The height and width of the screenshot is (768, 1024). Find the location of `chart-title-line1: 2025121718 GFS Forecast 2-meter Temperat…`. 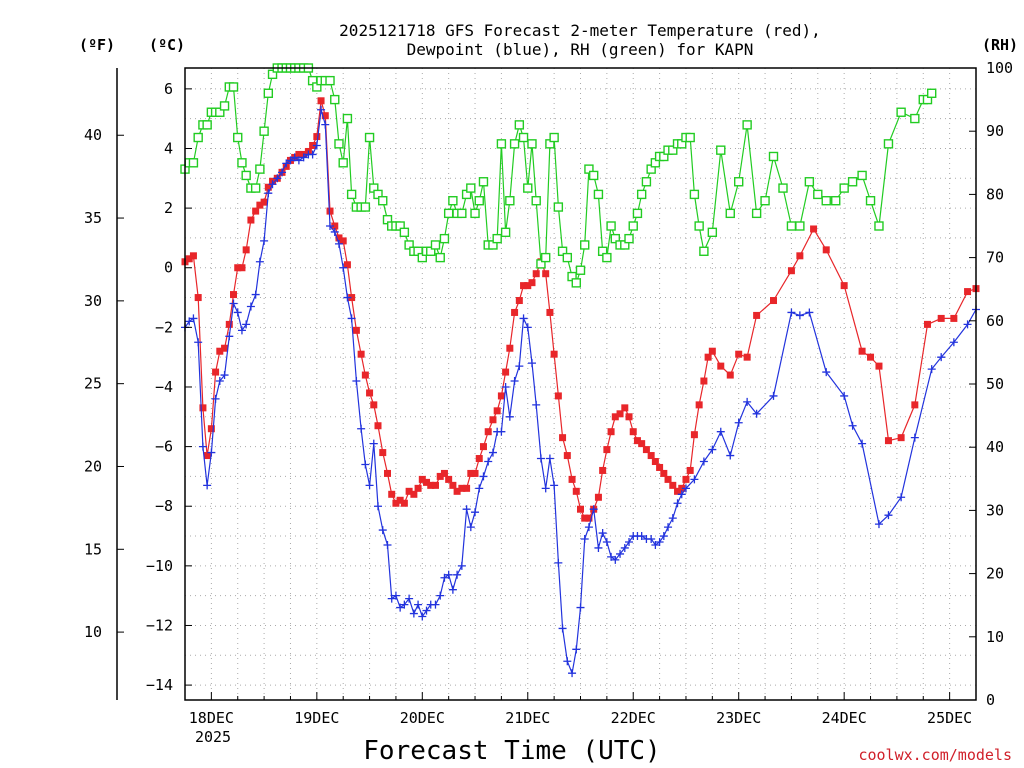

chart-title-line1: 2025121718 GFS Forecast 2-meter Temperat… is located at coordinates (580, 30).